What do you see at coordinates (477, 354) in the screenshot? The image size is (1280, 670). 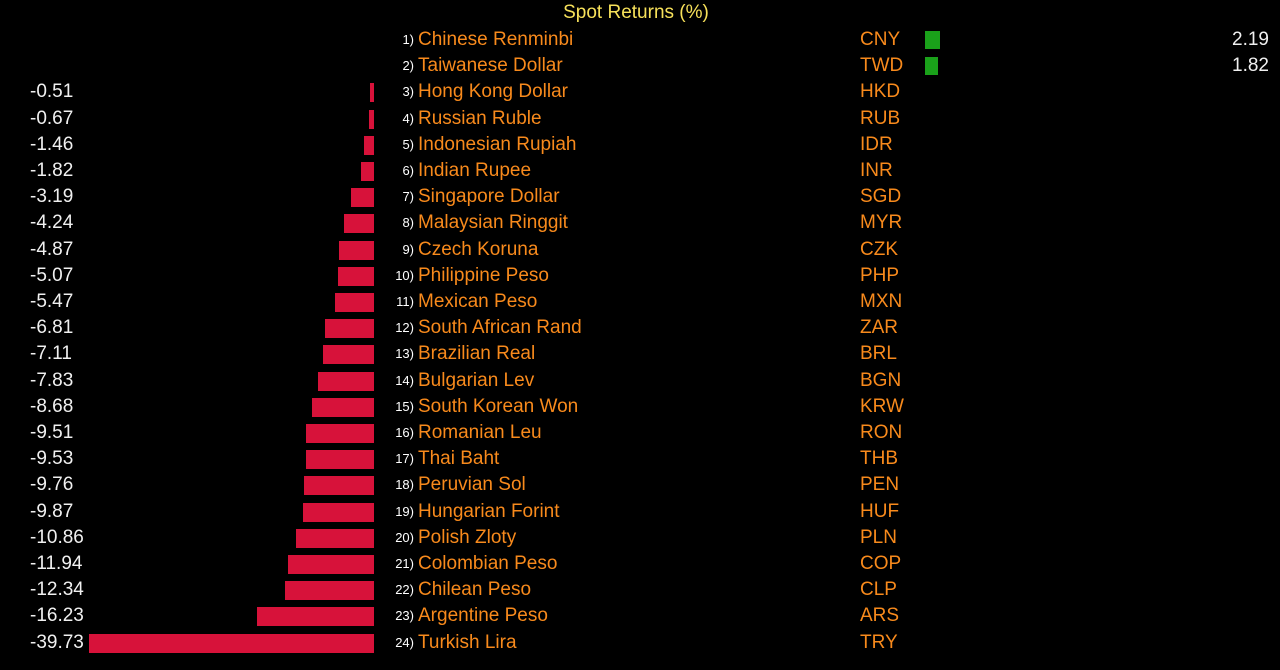 I see `currency-name: Brazilian Real` at bounding box center [477, 354].